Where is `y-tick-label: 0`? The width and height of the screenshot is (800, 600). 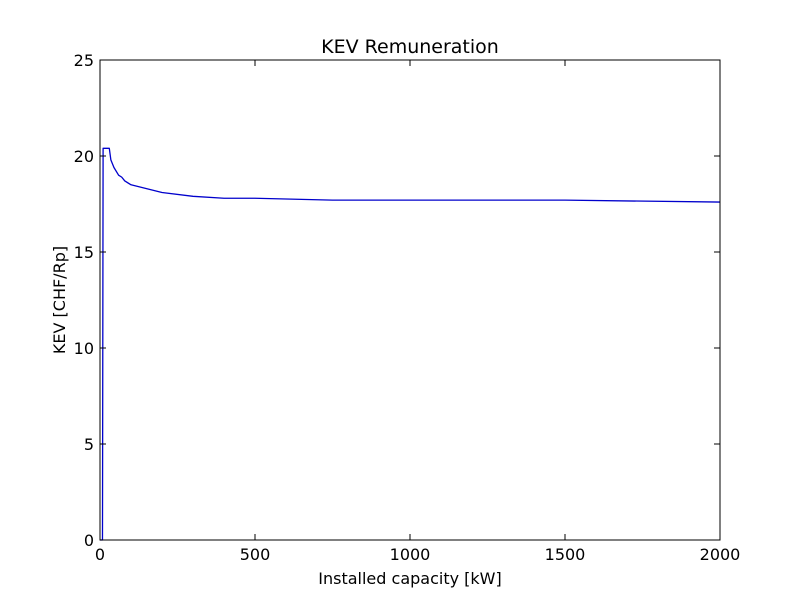
y-tick-label: 0 is located at coordinates (89, 540).